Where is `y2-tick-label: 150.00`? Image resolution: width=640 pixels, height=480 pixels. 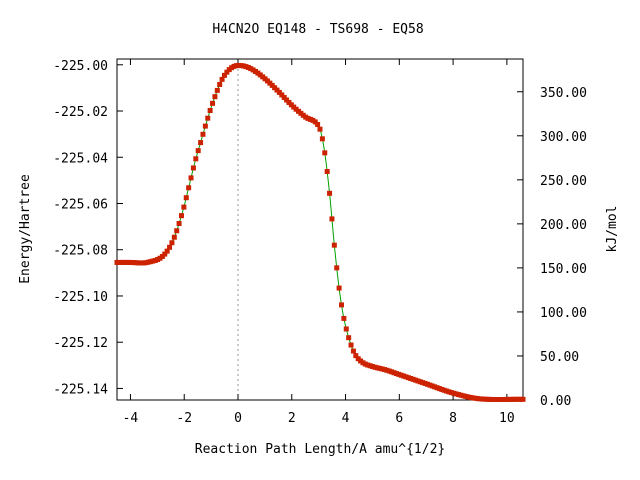 y2-tick-label: 150.00 is located at coordinates (563, 269).